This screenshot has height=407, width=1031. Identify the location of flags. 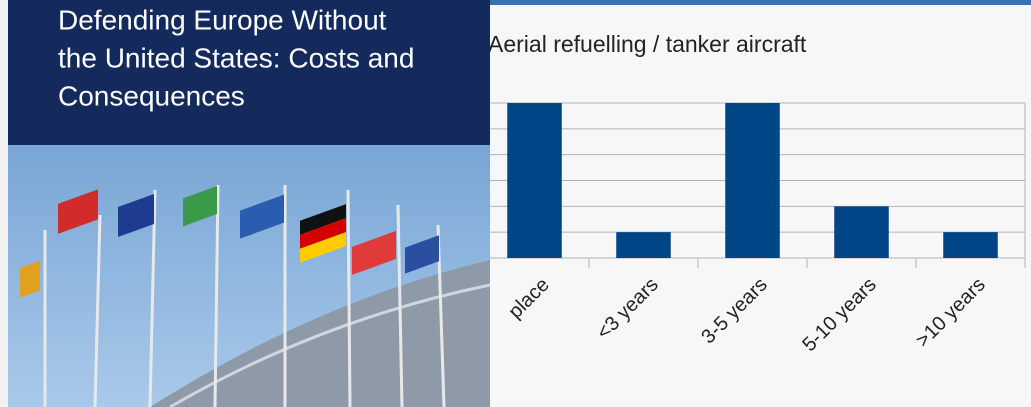
(229, 242).